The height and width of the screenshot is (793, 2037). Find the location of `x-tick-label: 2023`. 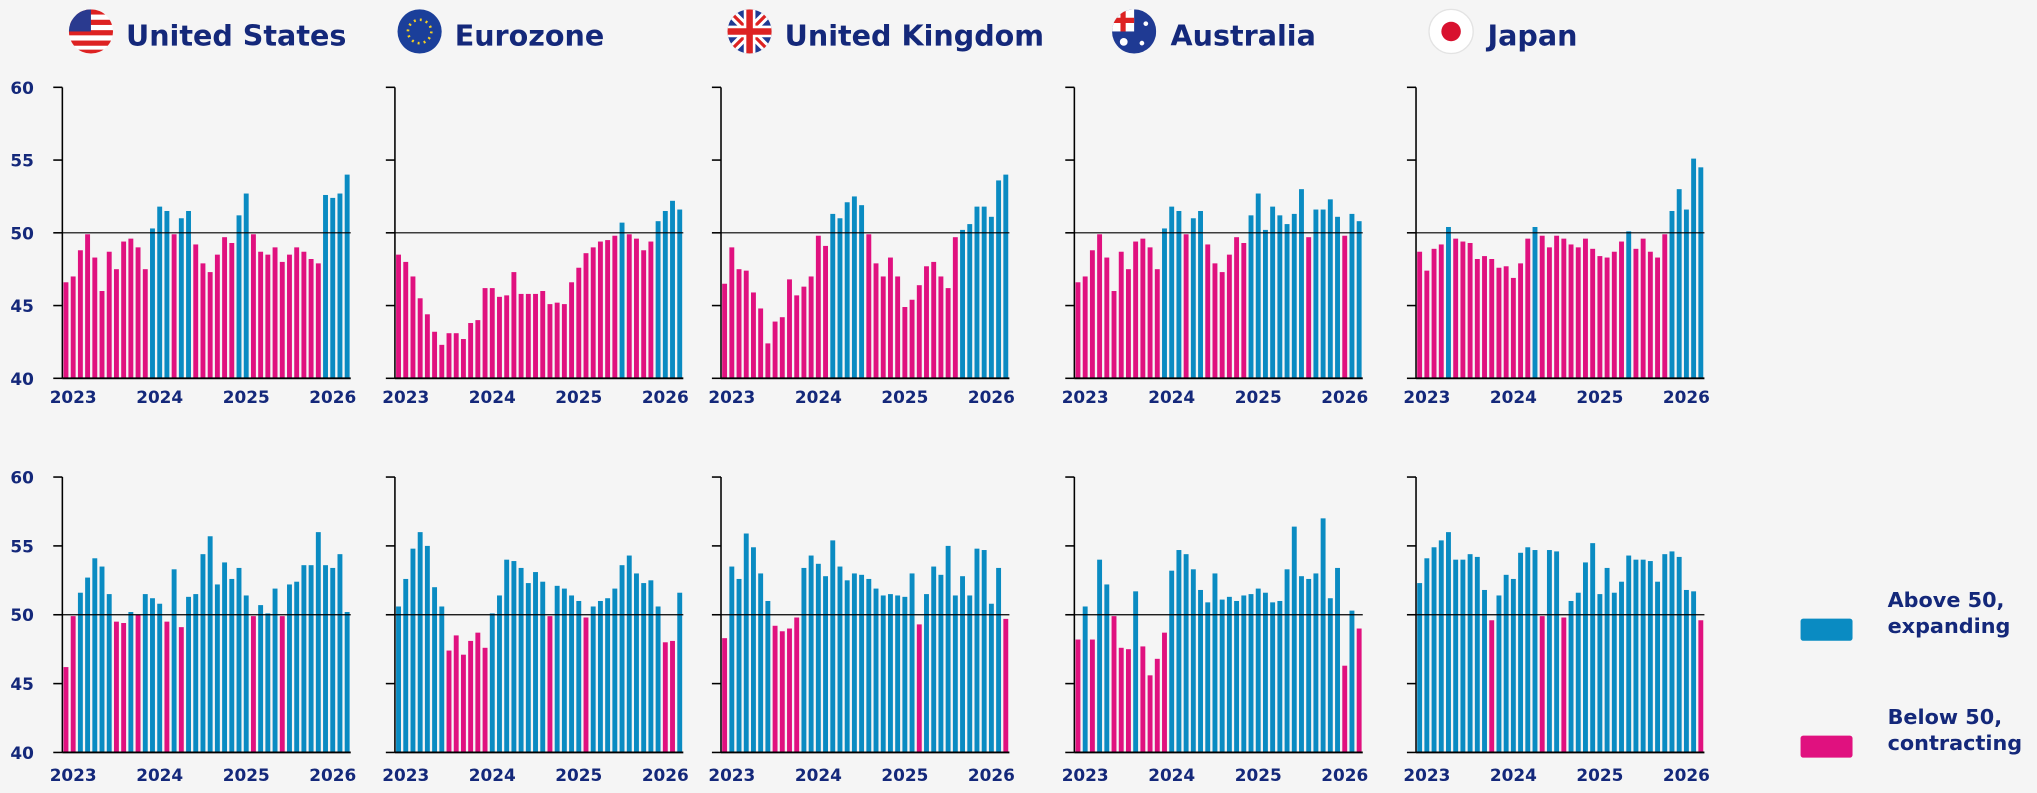

x-tick-label: 2023 is located at coordinates (731, 397).